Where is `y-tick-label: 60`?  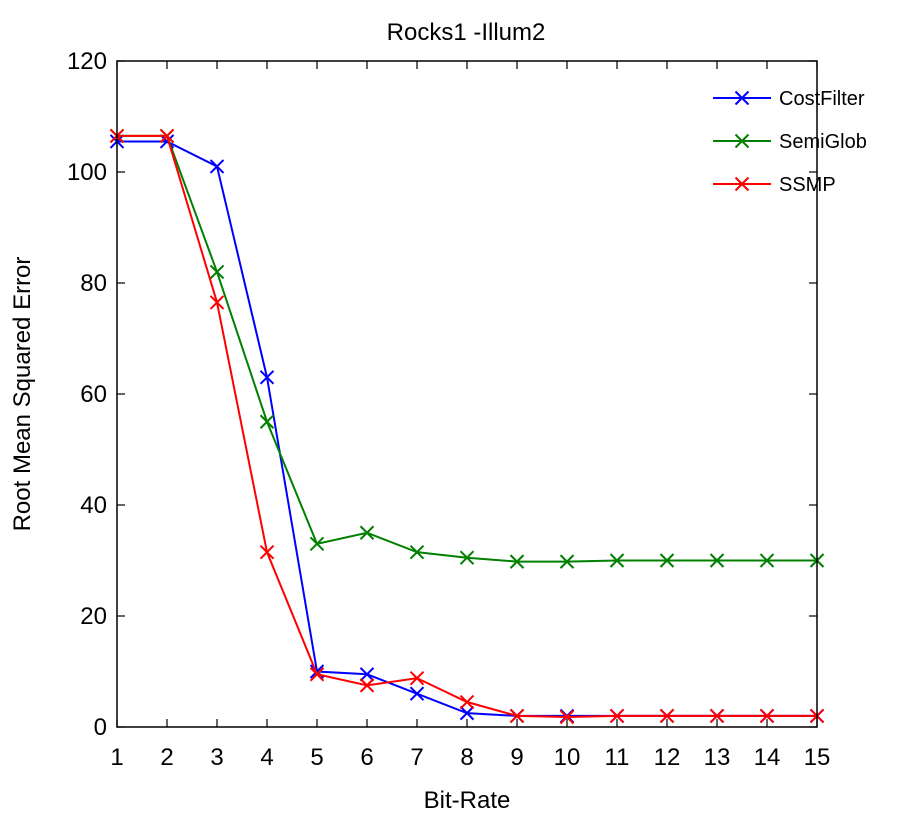
y-tick-label: 60 is located at coordinates (93, 394).